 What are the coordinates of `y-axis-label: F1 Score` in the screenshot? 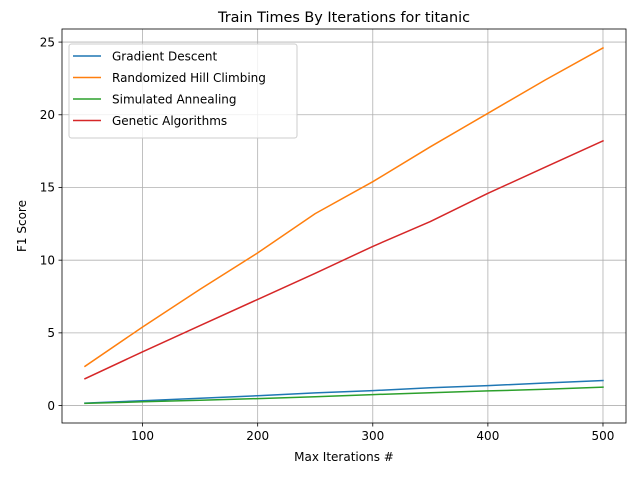 It's located at (22, 226).